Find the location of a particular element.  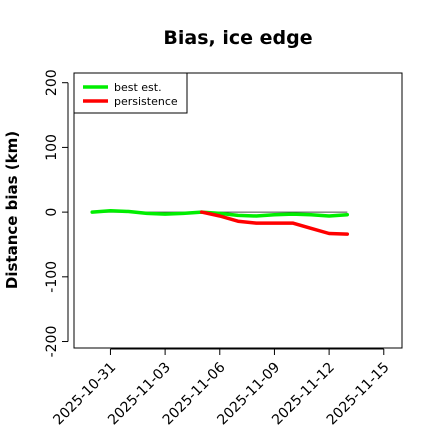

y-axis-label: Distance bias (km) is located at coordinates (12, 210).